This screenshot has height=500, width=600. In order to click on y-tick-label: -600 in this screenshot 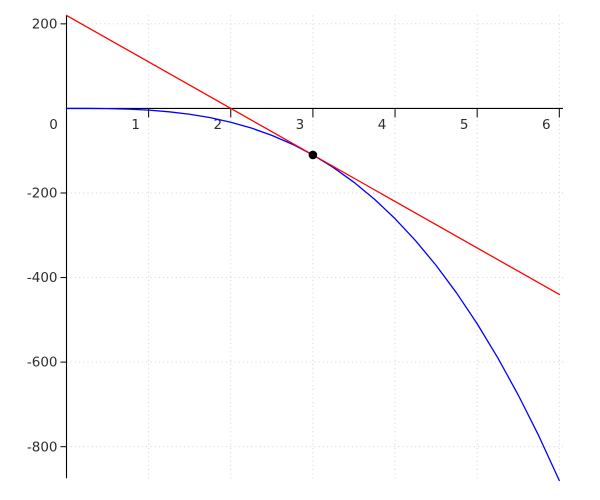, I will do `click(42, 363)`.